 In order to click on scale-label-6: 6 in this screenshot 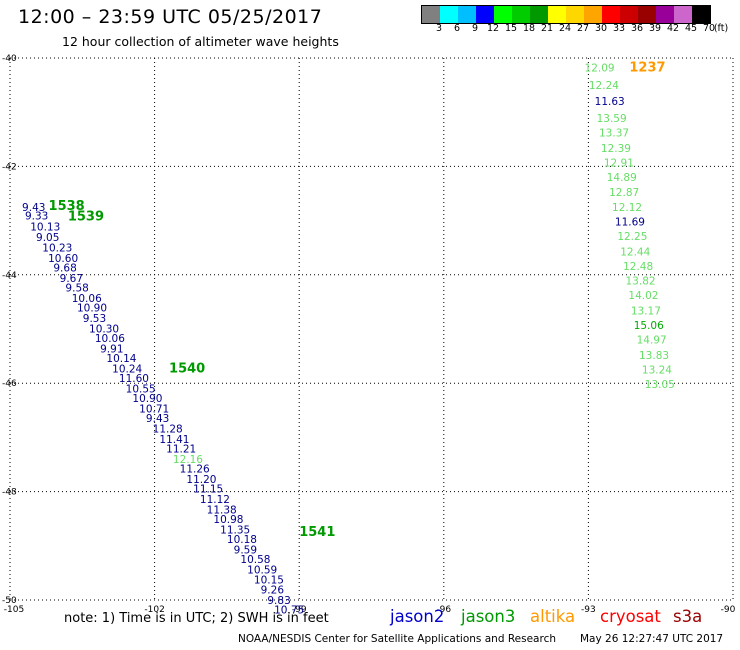, I will do `click(457, 28)`.